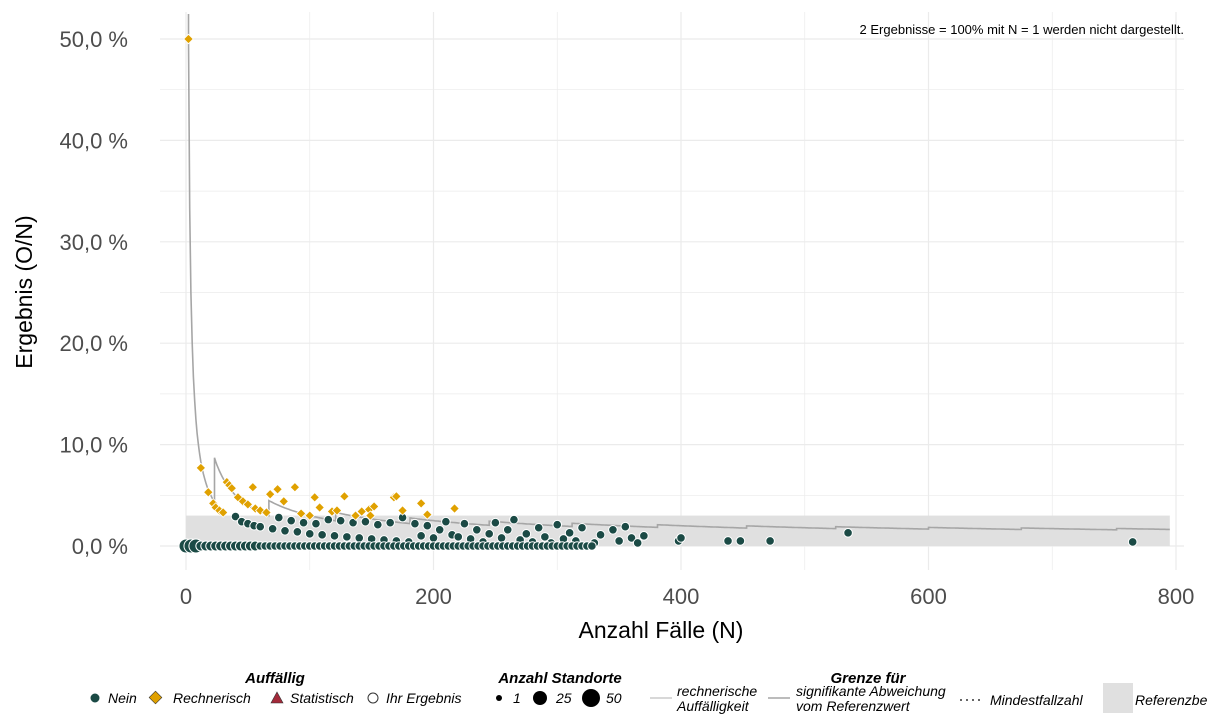  What do you see at coordinates (928, 596) in the screenshot?
I see `x-tick-label: 600` at bounding box center [928, 596].